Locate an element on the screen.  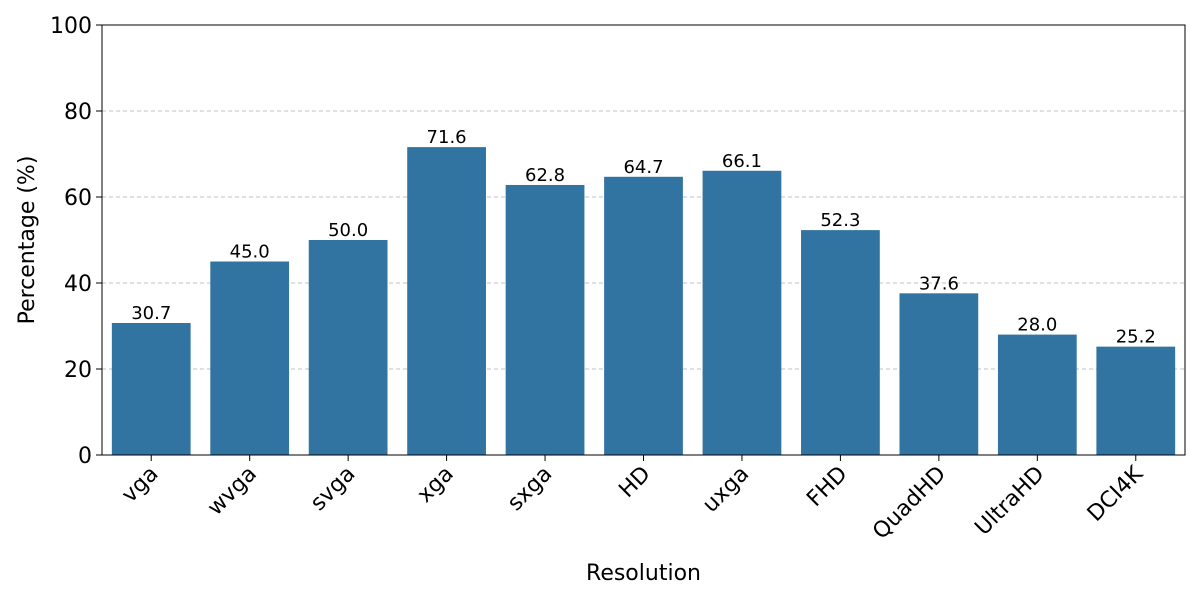
y-axis-title: Percentage (%) is located at coordinates (27, 240).